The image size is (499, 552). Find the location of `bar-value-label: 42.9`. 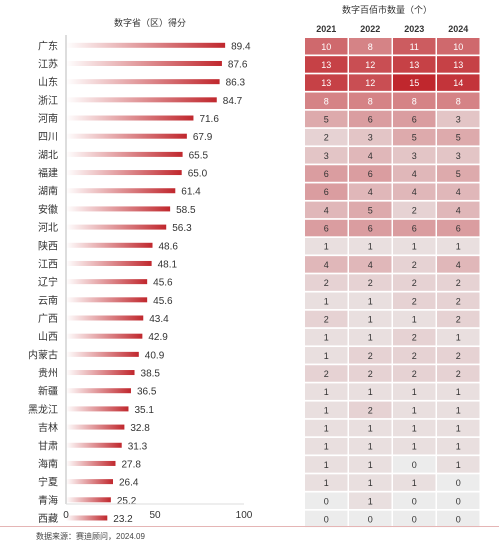

bar-value-label: 42.9 is located at coordinates (158, 337).